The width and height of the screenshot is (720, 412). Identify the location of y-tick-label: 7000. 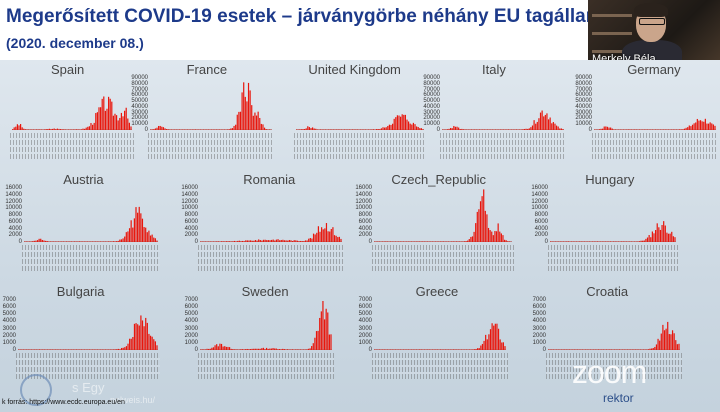
(9, 300).